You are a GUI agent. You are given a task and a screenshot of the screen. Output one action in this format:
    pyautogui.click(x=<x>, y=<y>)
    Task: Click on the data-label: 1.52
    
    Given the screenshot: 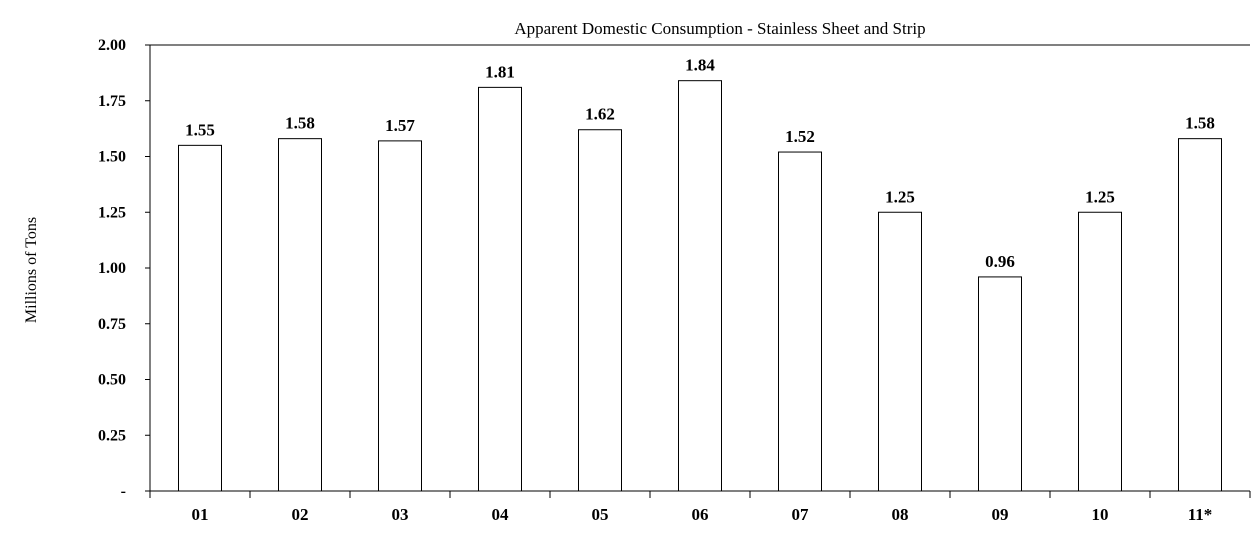 What is the action you would take?
    pyautogui.click(x=800, y=136)
    